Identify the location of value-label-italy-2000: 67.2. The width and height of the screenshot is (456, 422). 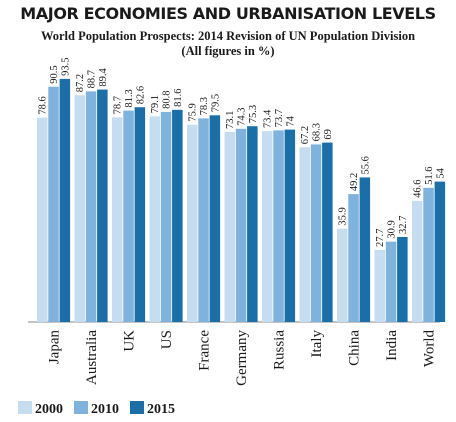
(305, 135).